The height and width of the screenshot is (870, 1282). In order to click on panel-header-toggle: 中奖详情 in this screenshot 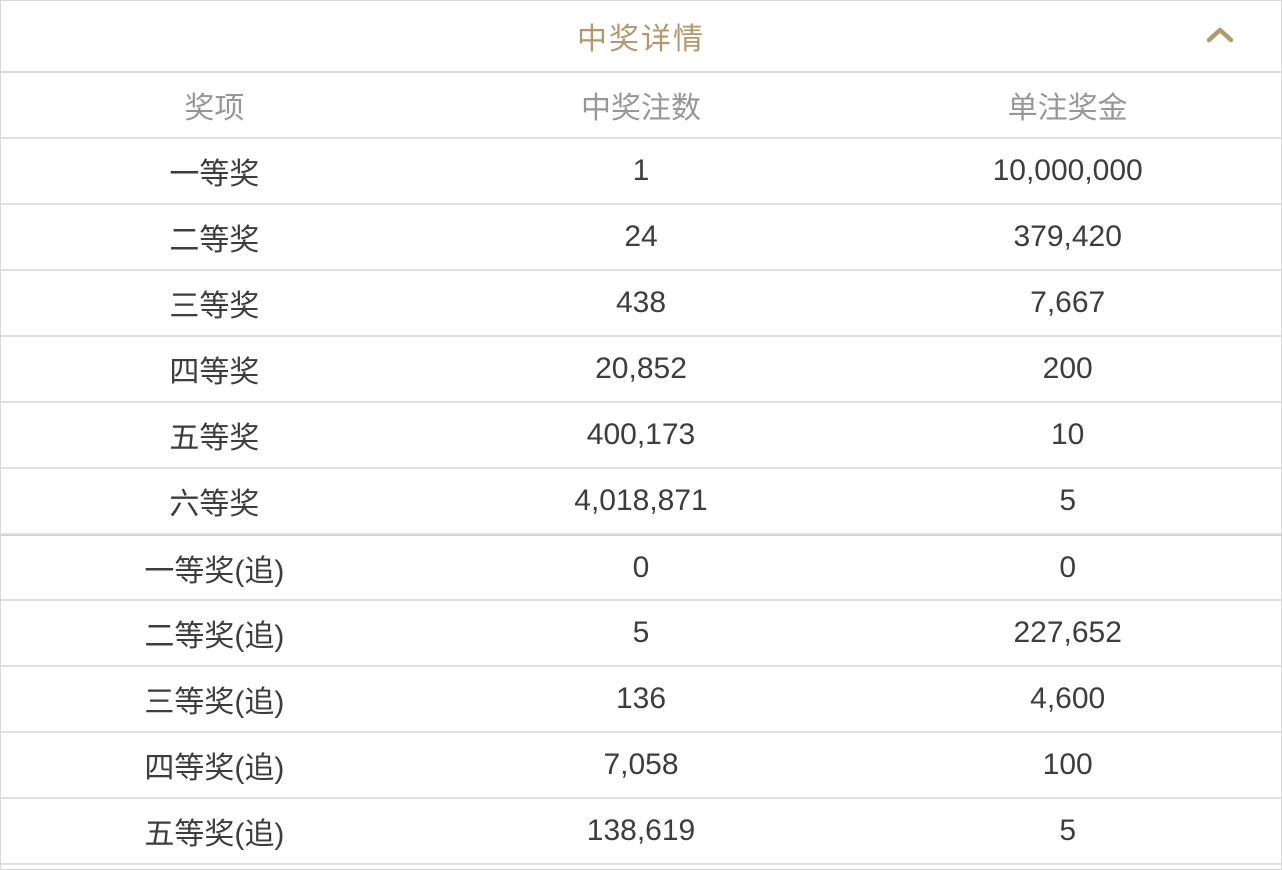, I will do `click(641, 37)`.